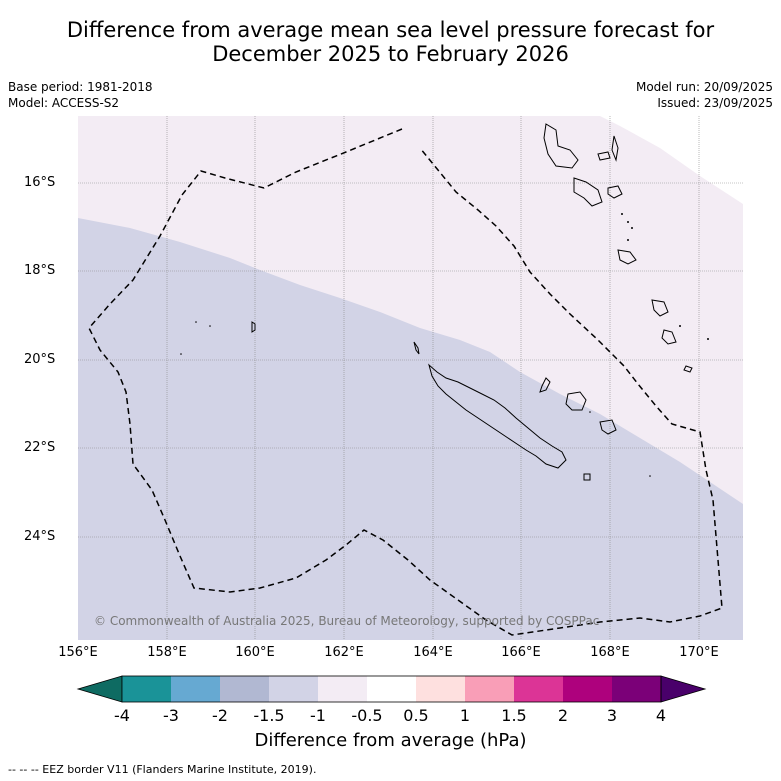 This screenshot has width=781, height=781. I want to click on colorbar, so click(391, 689).